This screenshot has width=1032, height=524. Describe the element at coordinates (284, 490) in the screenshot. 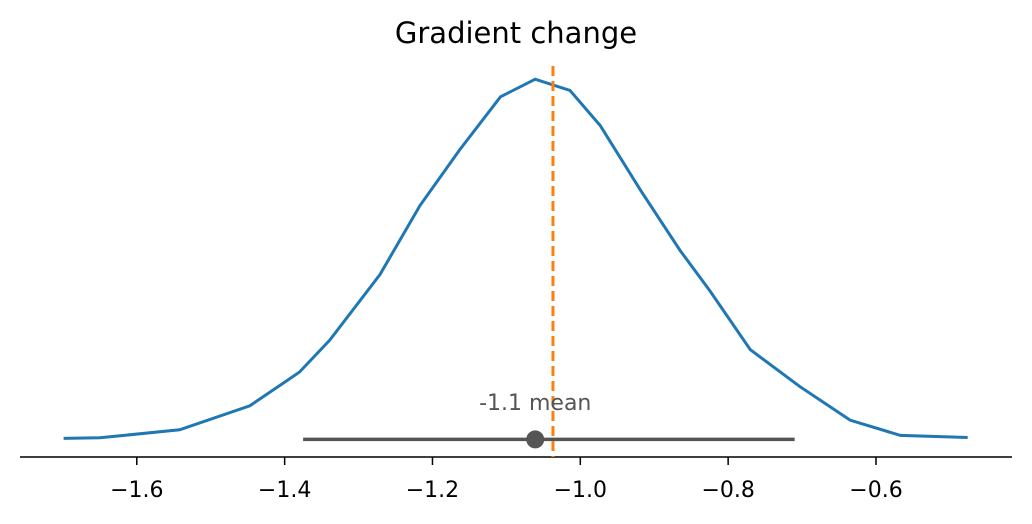

I see `x-tick-label: −1.4` at that location.